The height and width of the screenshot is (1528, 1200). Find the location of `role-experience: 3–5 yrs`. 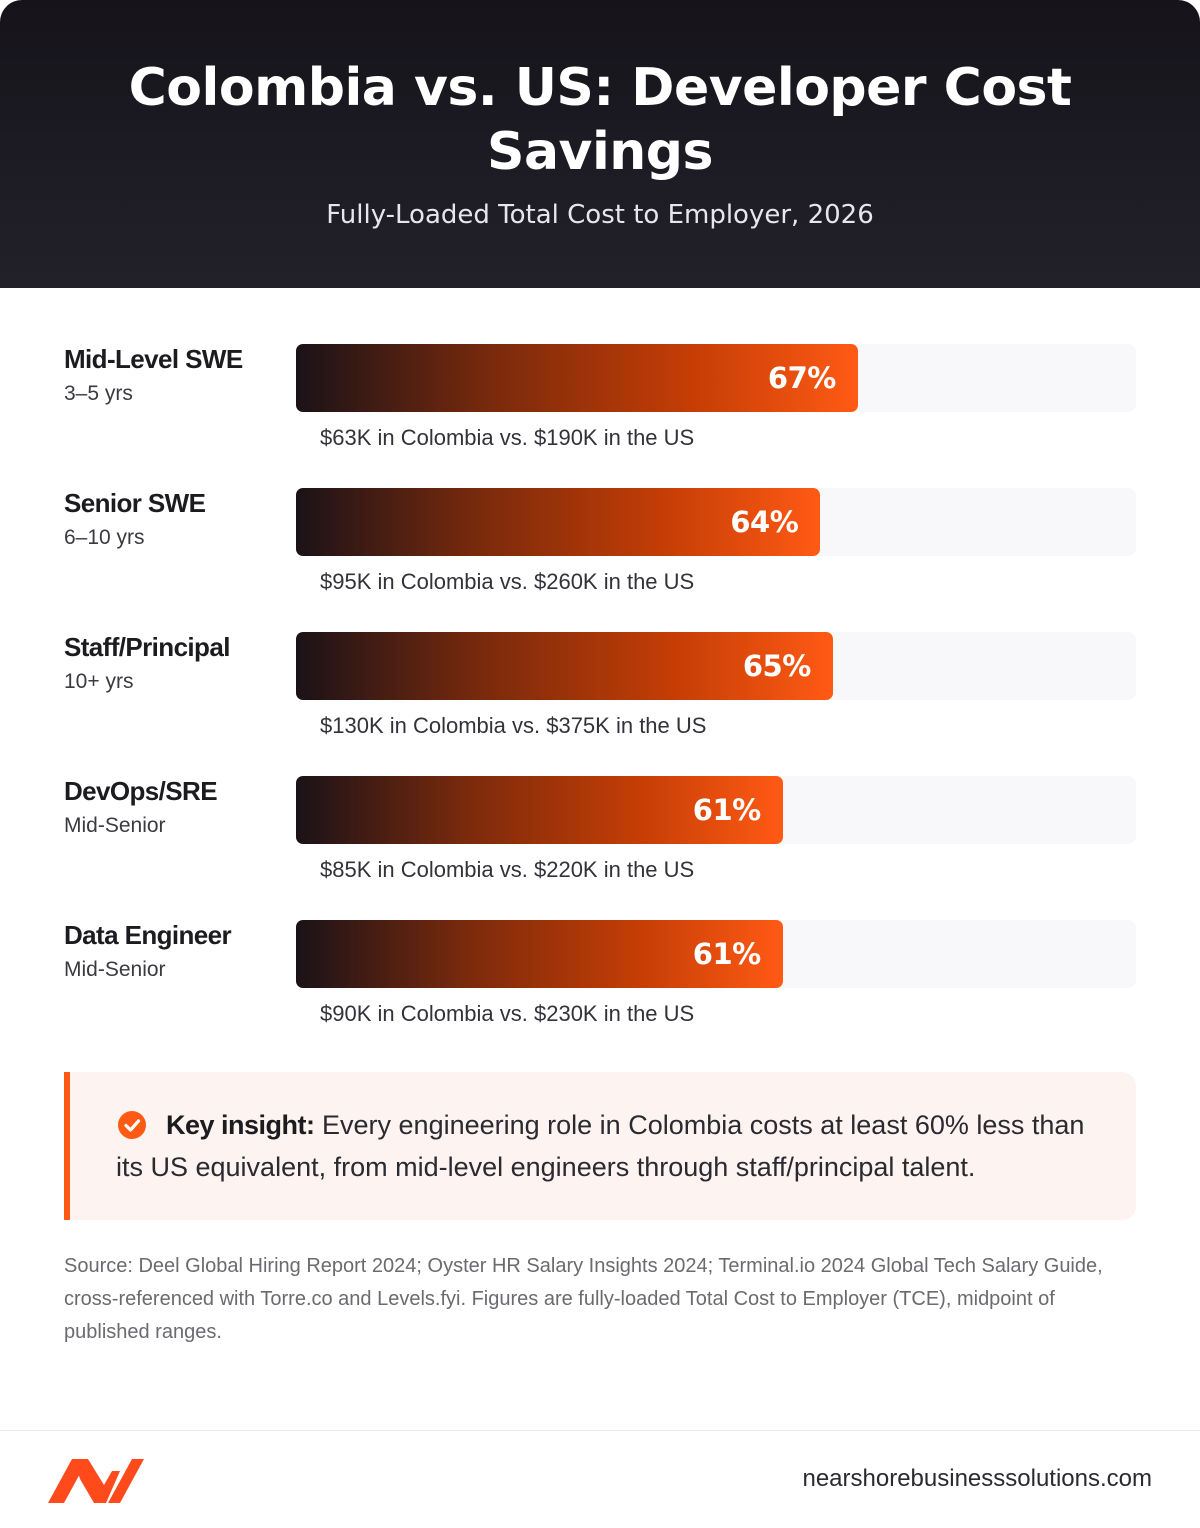

role-experience: 3–5 yrs is located at coordinates (98, 393).